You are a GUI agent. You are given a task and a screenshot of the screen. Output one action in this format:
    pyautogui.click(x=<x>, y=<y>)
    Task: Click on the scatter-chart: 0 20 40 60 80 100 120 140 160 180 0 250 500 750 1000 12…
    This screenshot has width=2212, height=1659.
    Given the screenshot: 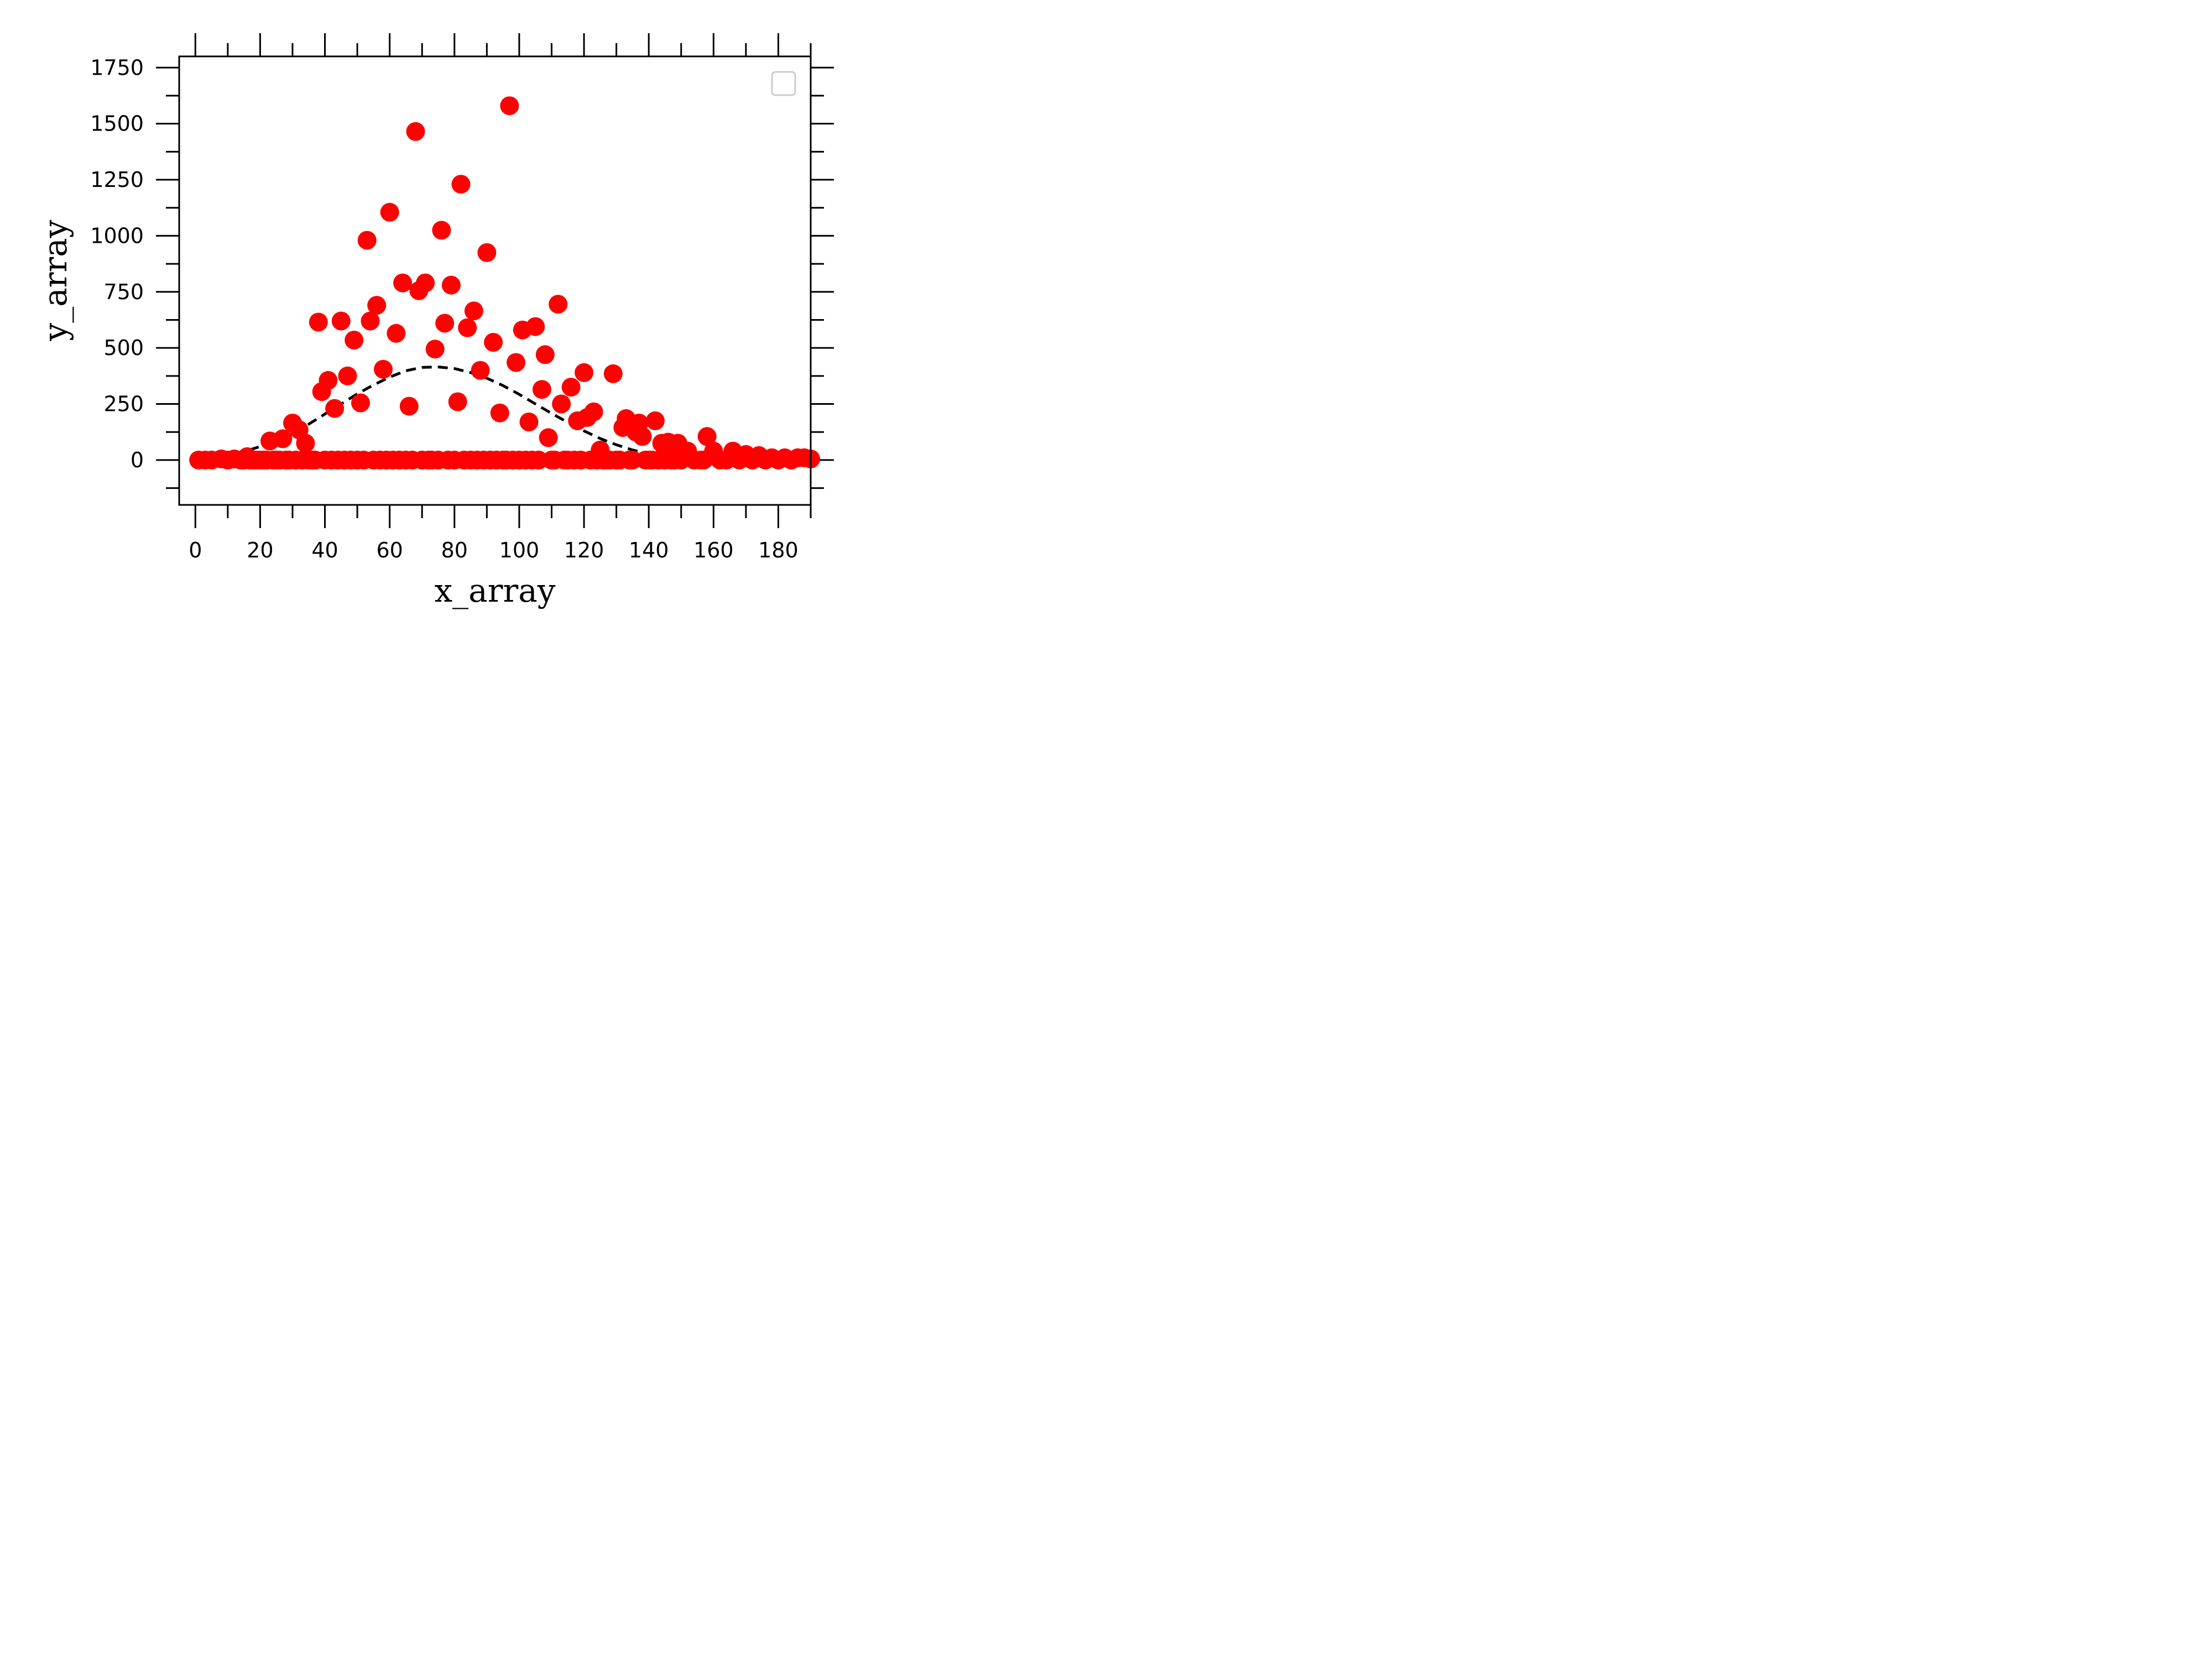 What is the action you would take?
    pyautogui.click(x=435, y=321)
    